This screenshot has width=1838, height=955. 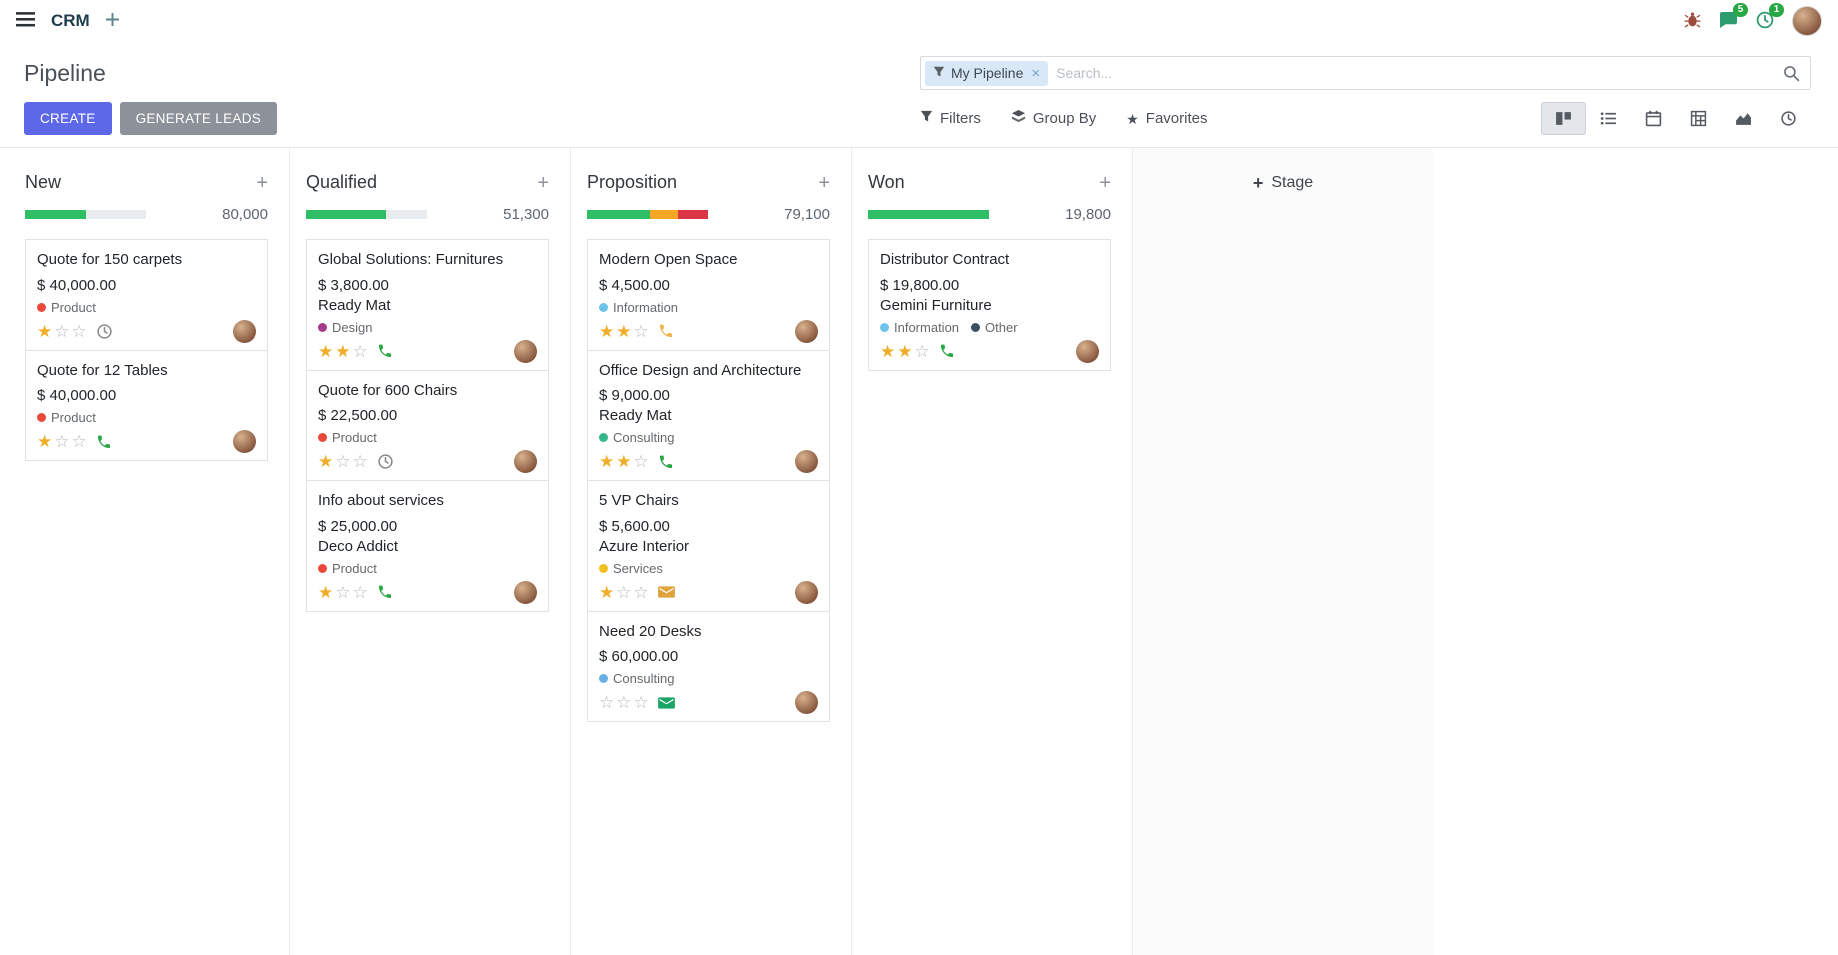 I want to click on view-switch-kanban, so click(x=1563, y=118).